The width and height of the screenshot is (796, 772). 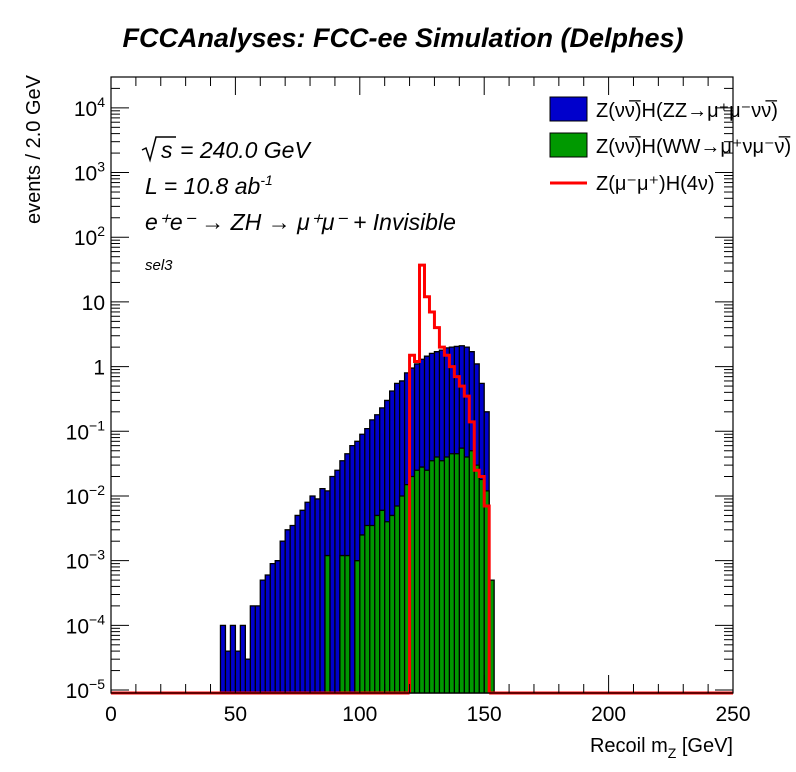 What do you see at coordinates (89, 107) in the screenshot?
I see `y-tick-label: 10⁴` at bounding box center [89, 107].